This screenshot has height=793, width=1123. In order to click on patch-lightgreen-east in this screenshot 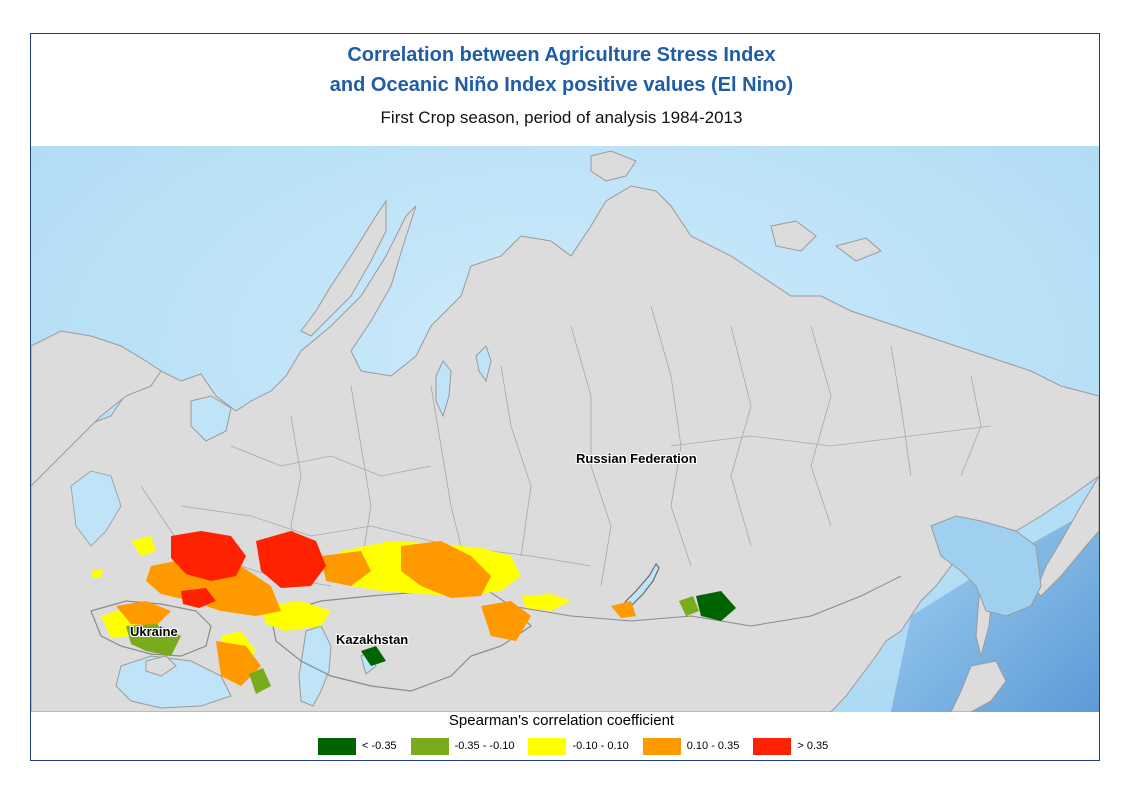, I will do `click(689, 606)`.